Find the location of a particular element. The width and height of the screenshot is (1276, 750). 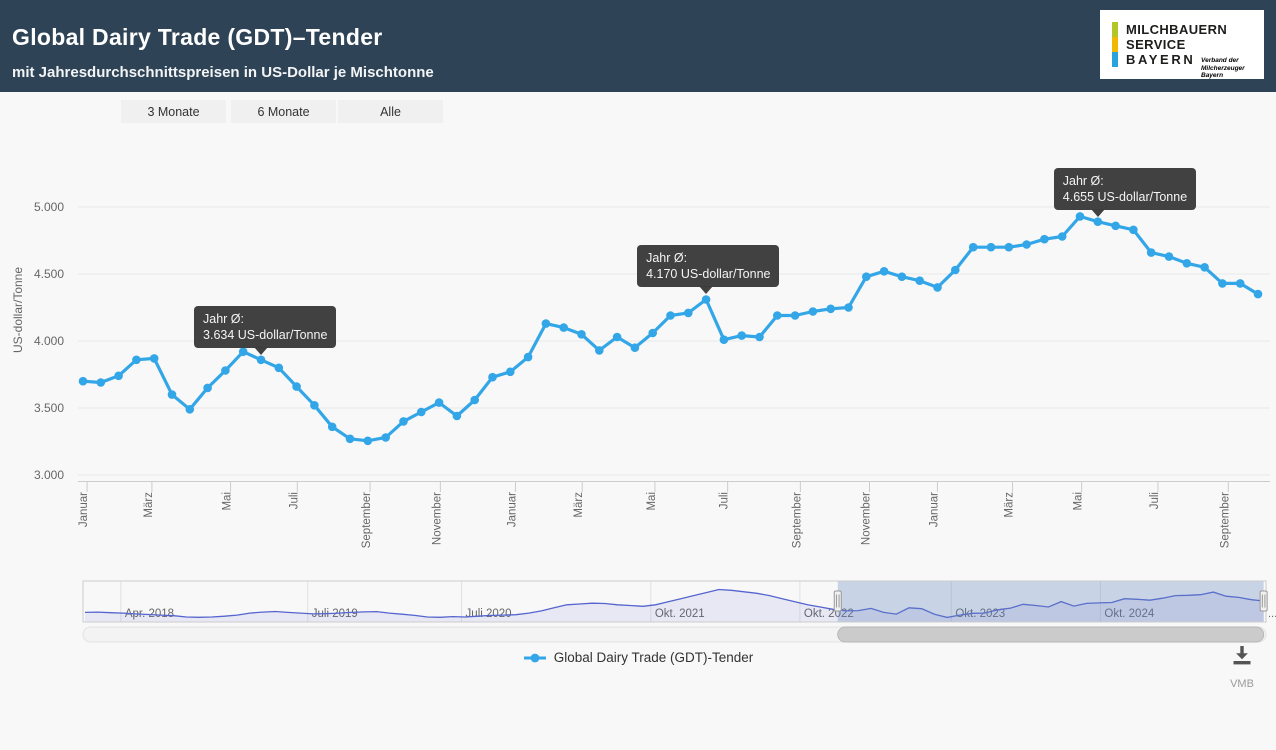

y-axis-label: 4.000 is located at coordinates (49, 341).